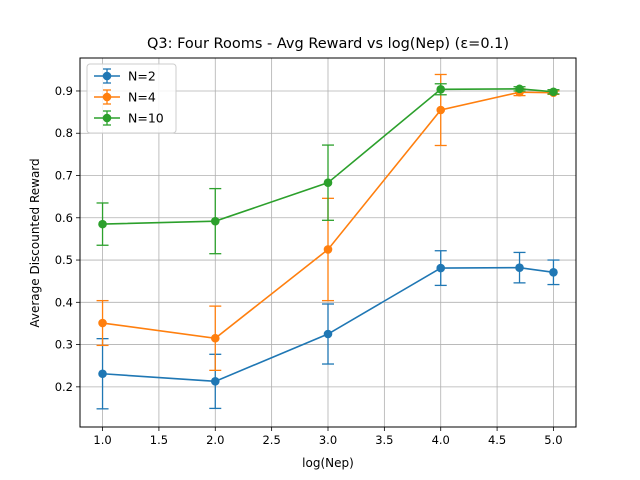 The image size is (640, 480). Describe the element at coordinates (142, 76) in the screenshot. I see `legend-label: N=2` at that location.